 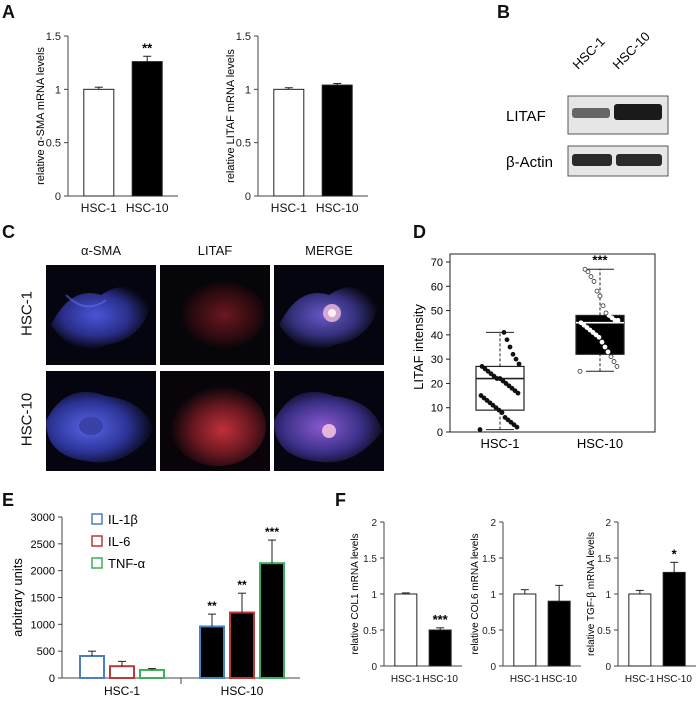 I want to click on panel-d-ytick-label: 70, so click(x=437, y=263).